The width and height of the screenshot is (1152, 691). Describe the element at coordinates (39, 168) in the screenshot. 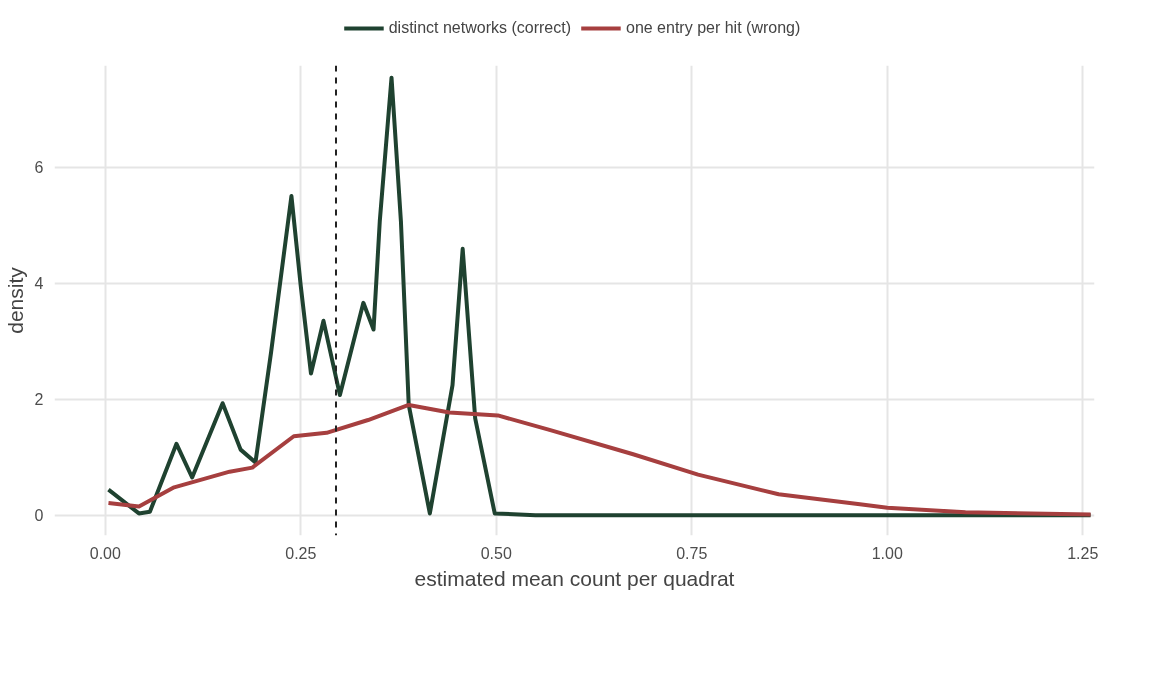

I see `y-tick-label: 6` at that location.